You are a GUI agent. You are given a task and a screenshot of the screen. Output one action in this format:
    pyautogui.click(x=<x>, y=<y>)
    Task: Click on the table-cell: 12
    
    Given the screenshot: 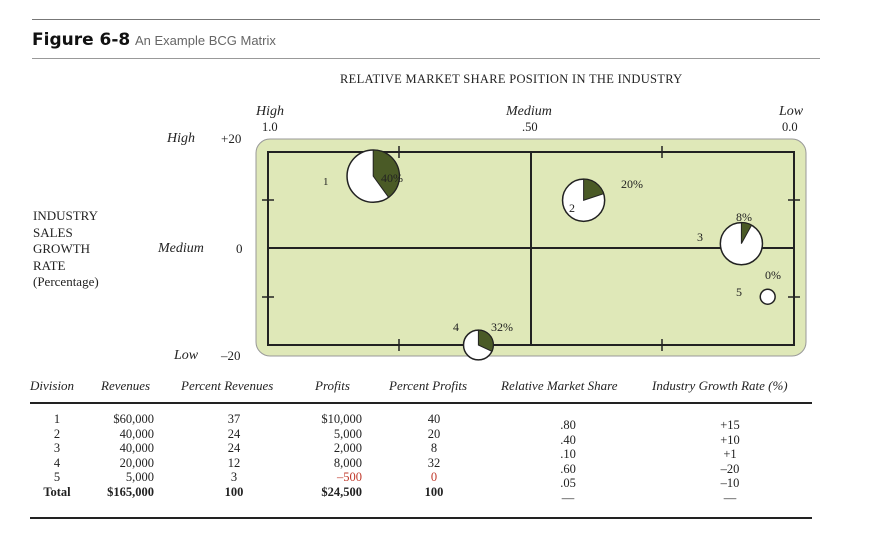 What is the action you would take?
    pyautogui.click(x=234, y=462)
    